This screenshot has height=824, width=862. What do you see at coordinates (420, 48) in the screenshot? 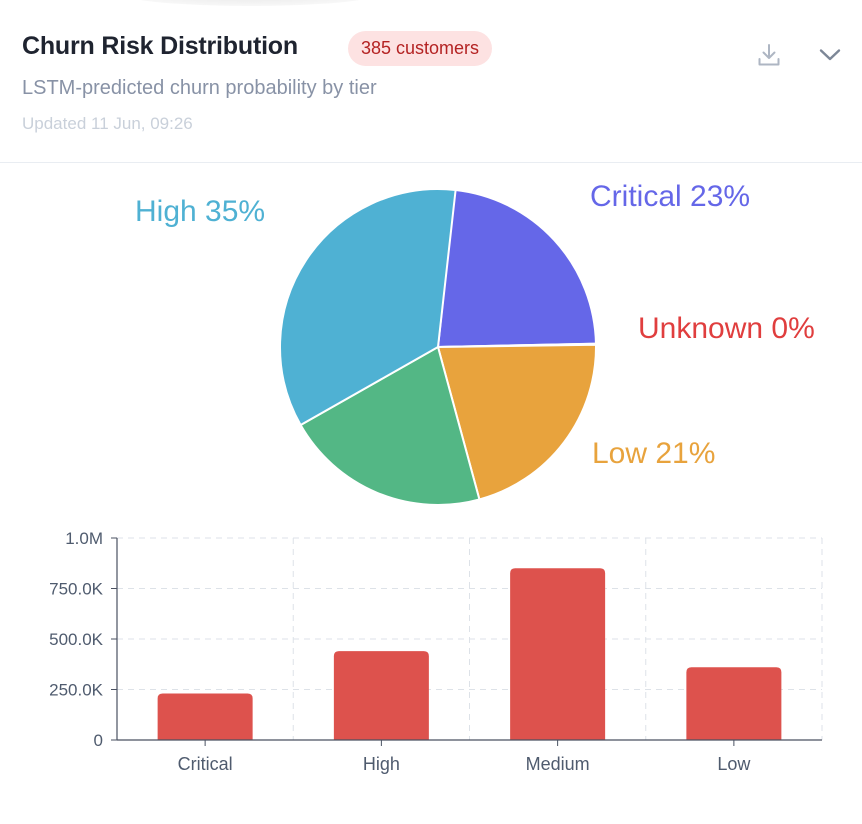
I see `customer-count-badge: 385 customers` at bounding box center [420, 48].